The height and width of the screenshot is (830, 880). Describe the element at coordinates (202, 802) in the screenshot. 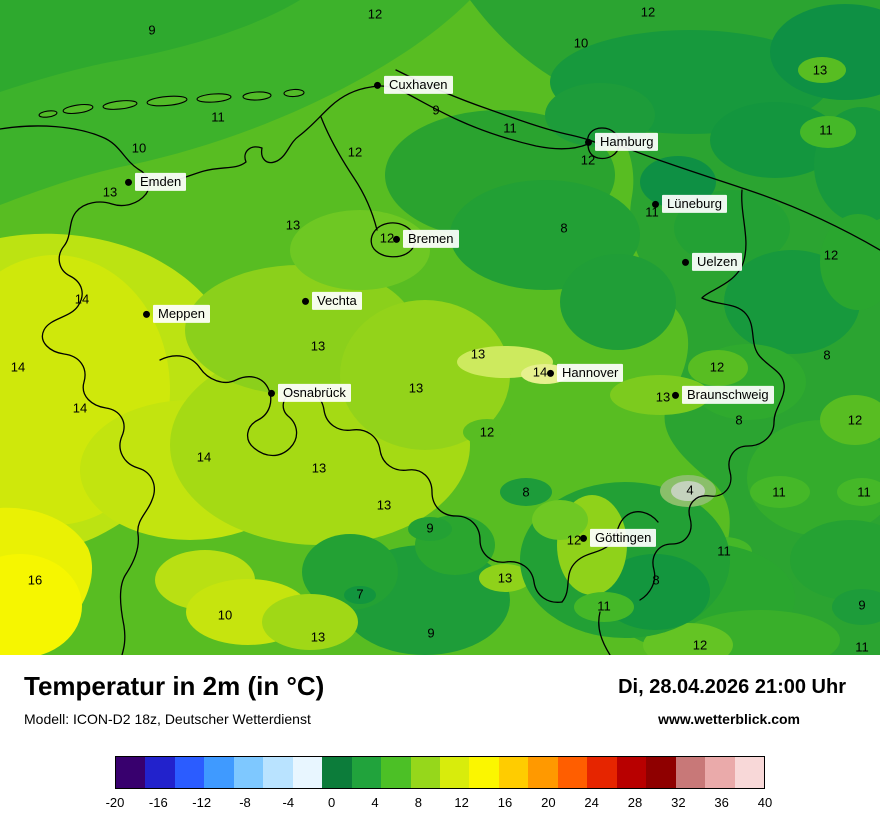

I see `colorbar-tick: -12` at that location.